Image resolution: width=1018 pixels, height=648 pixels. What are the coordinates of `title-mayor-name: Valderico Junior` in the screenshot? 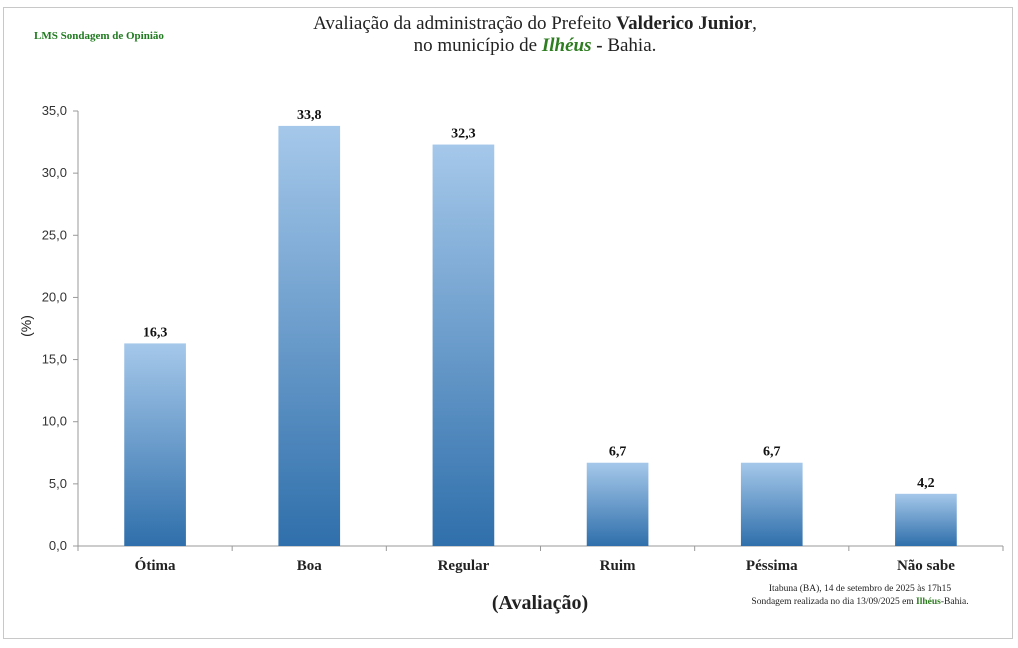 It's located at (684, 23).